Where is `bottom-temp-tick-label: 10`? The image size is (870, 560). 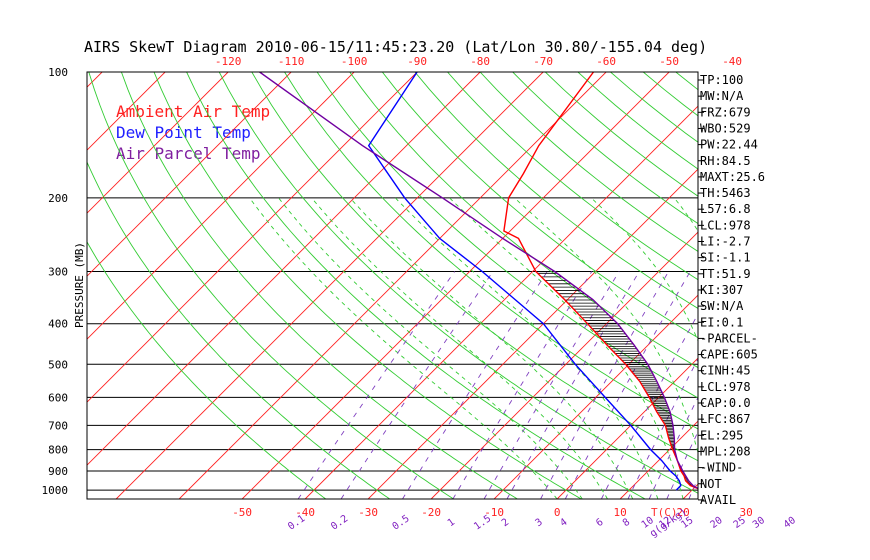 bottom-temp-tick-label: 10 is located at coordinates (620, 512).